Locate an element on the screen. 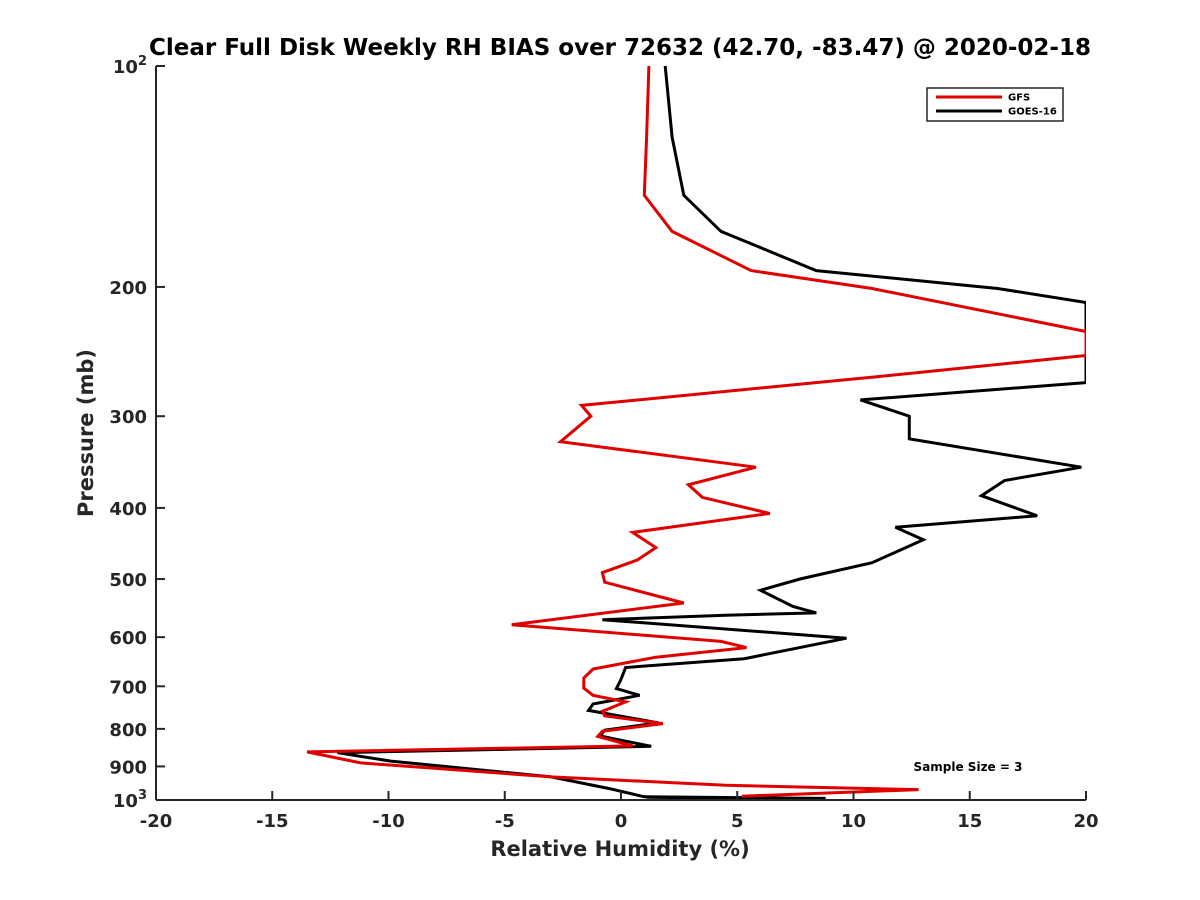  sample-size-annotation: Sample Size = 3 is located at coordinates (968, 767).